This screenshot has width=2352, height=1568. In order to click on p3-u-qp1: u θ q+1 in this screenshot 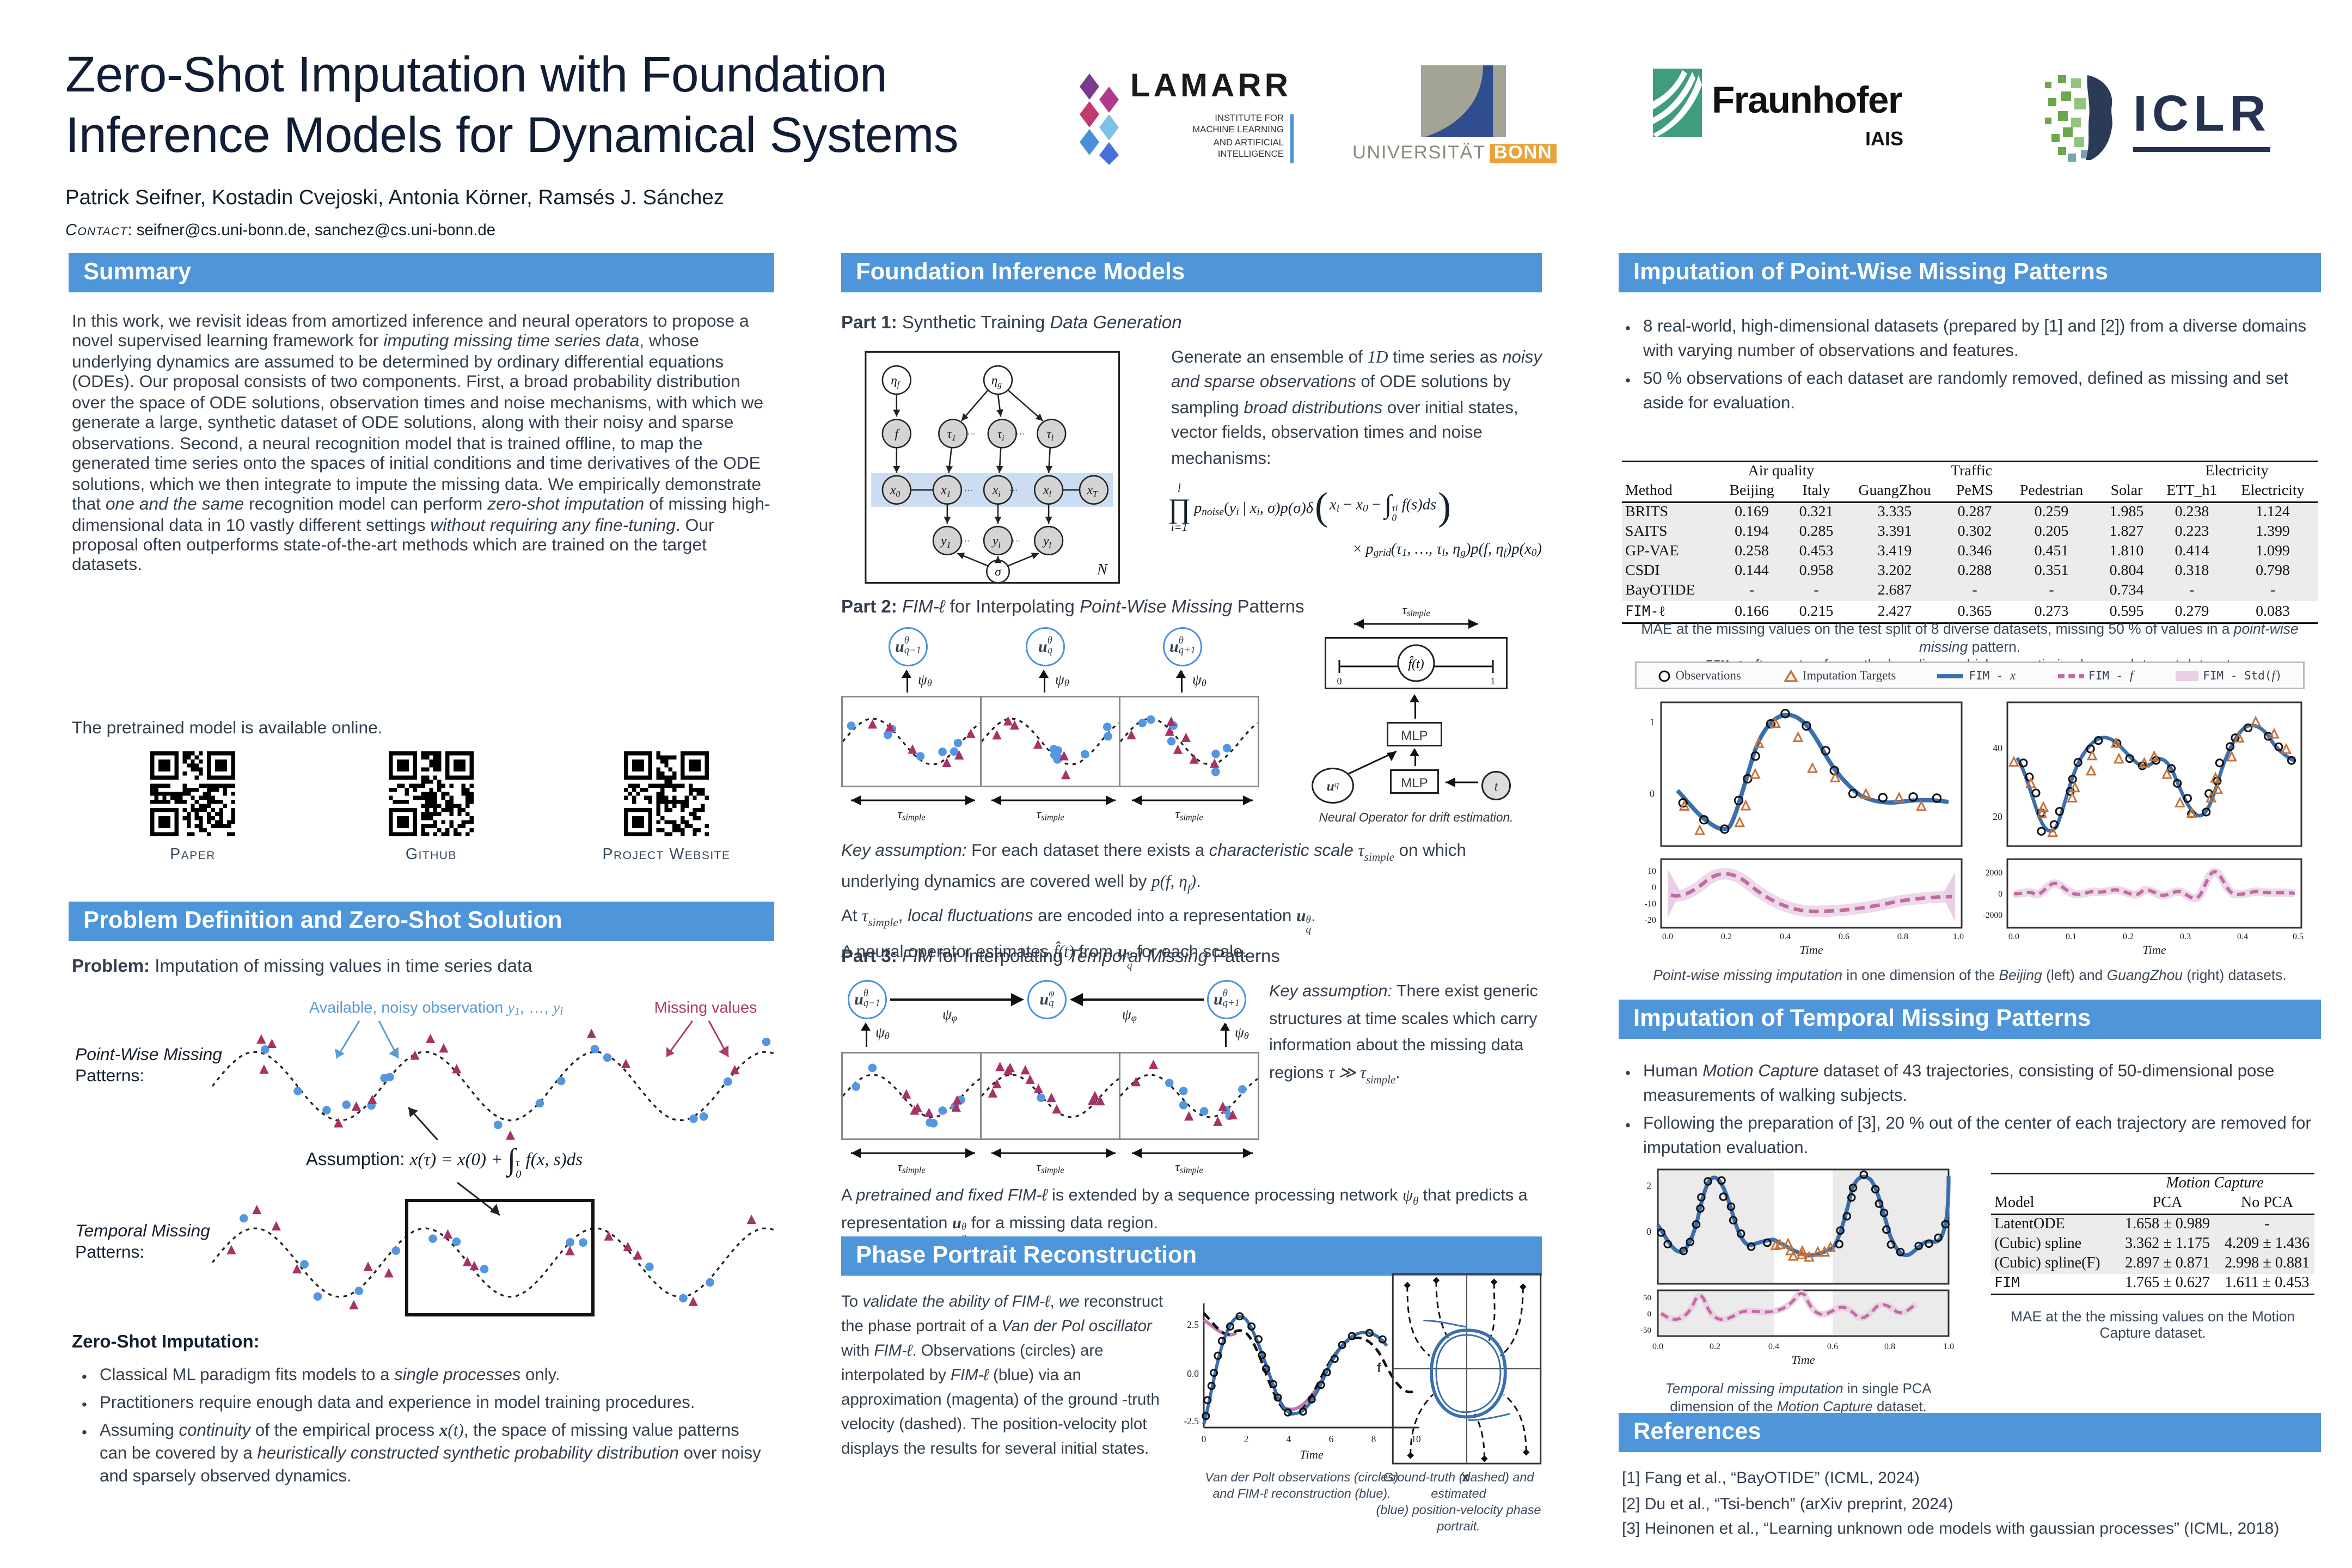, I will do `click(1226, 999)`.